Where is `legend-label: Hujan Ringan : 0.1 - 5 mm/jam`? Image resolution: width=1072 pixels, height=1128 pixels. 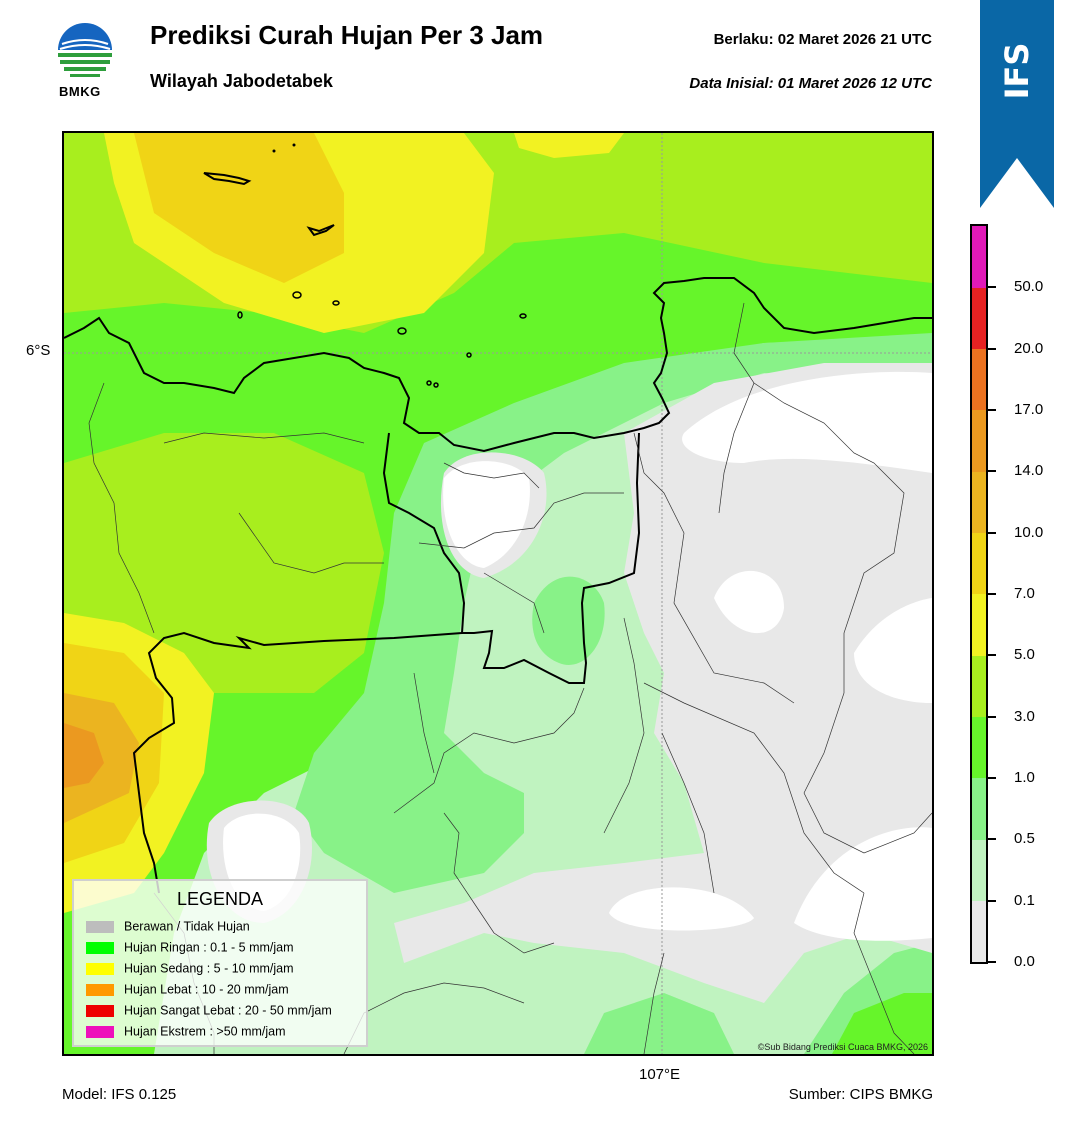 legend-label: Hujan Ringan : 0.1 - 5 mm/jam is located at coordinates (209, 947).